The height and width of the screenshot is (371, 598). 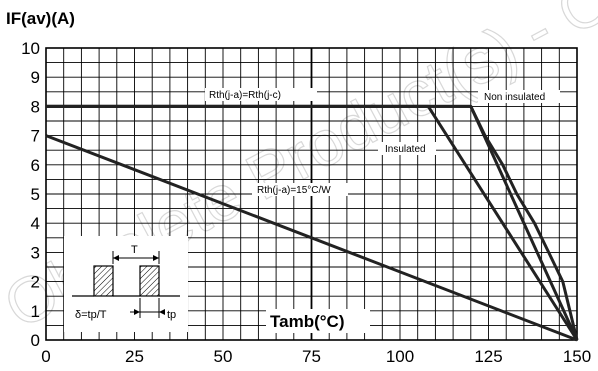 What do you see at coordinates (45, 356) in the screenshot?
I see `x-tick-label: 0` at bounding box center [45, 356].